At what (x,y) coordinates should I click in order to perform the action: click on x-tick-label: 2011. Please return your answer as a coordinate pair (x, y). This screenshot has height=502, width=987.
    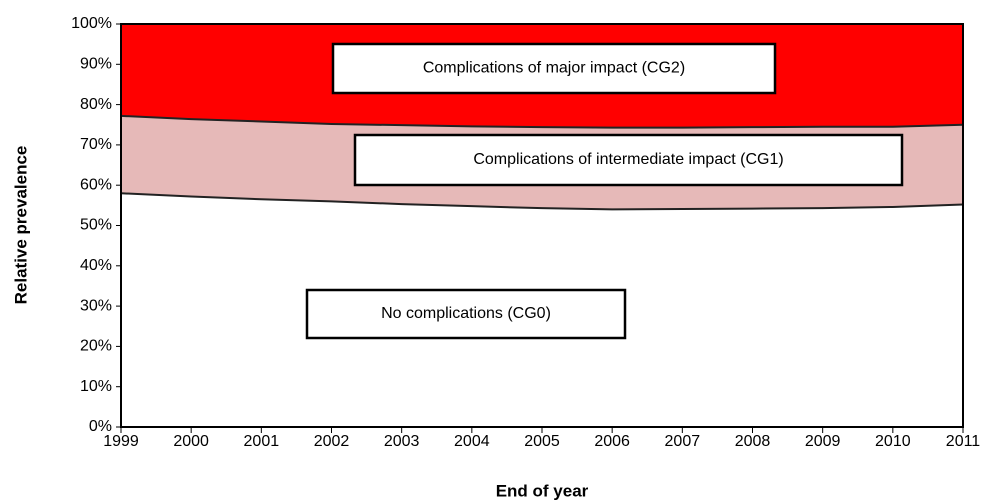
    Looking at the image, I should click on (963, 441).